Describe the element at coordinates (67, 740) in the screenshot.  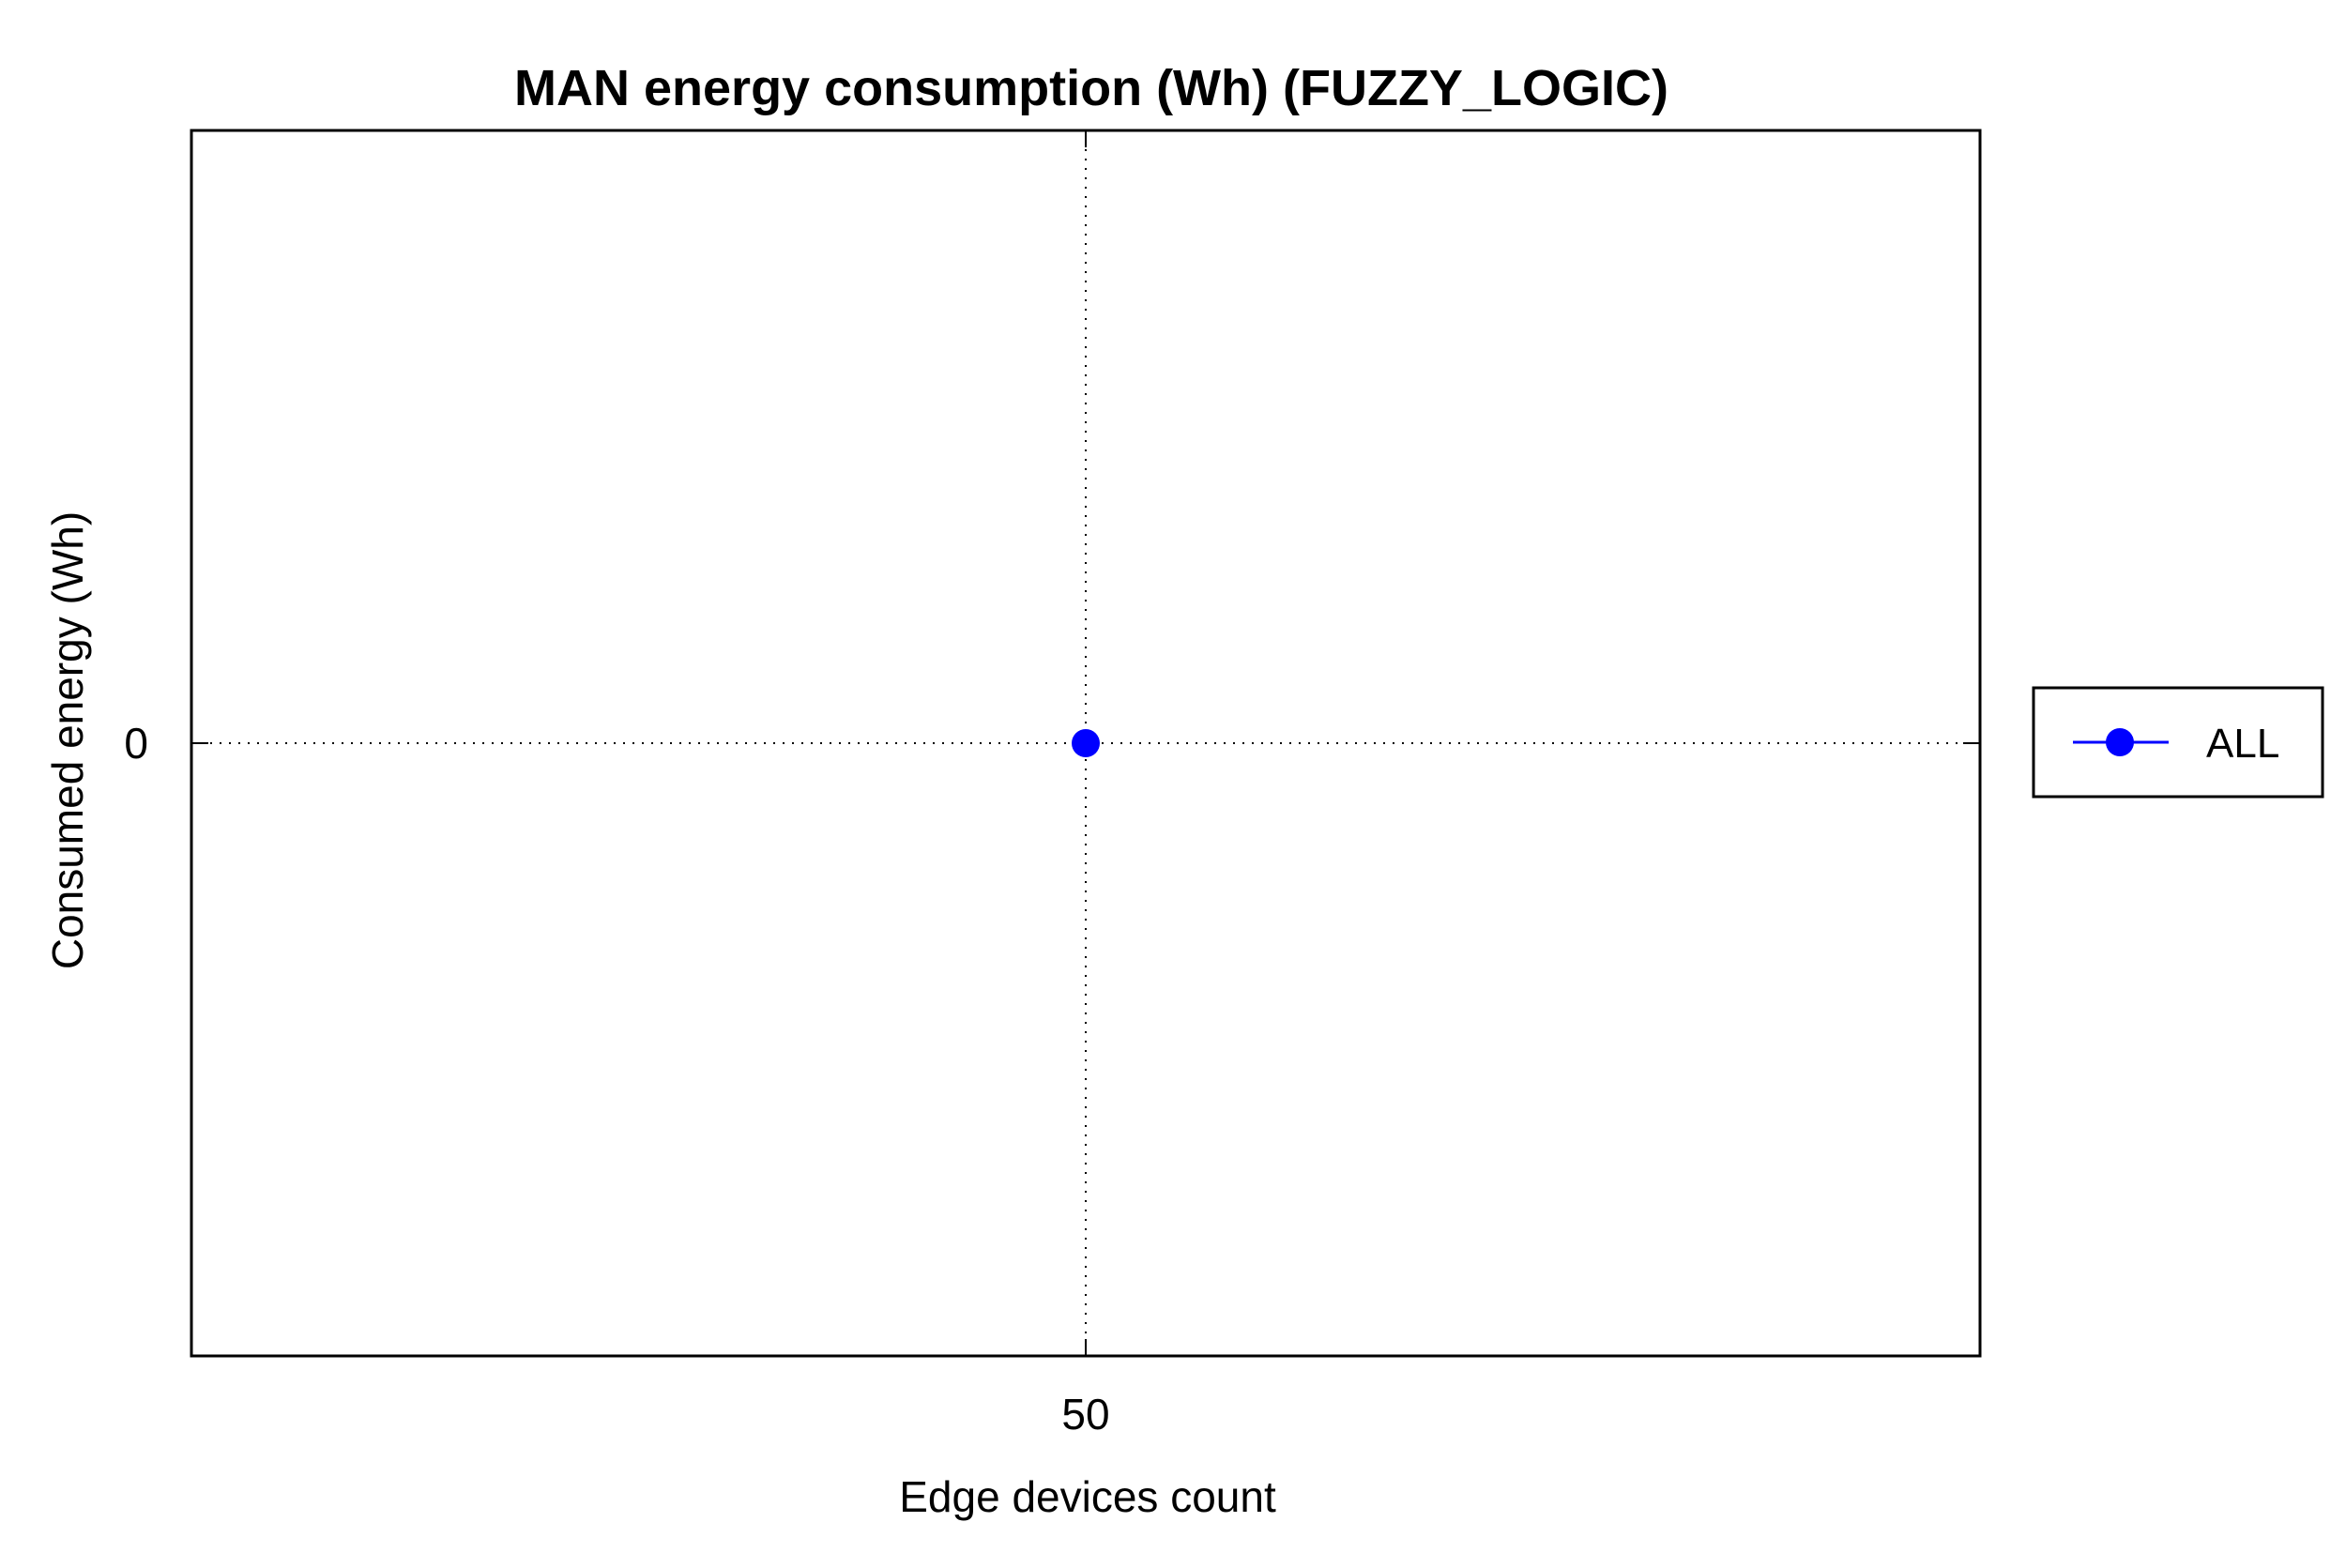
I see `y-axis-label: Consumed energy (Wh)` at that location.